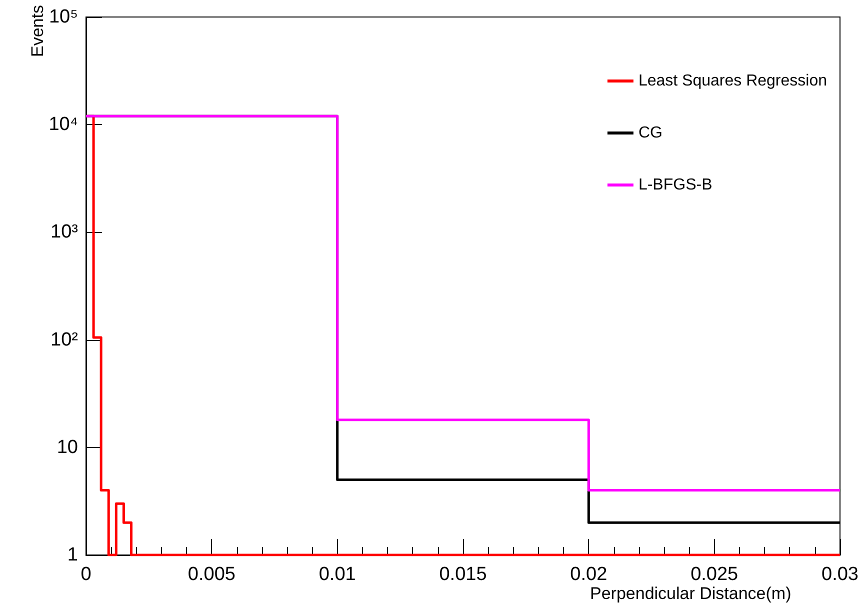  I want to click on y-tick-label: 1, so click(72, 555).